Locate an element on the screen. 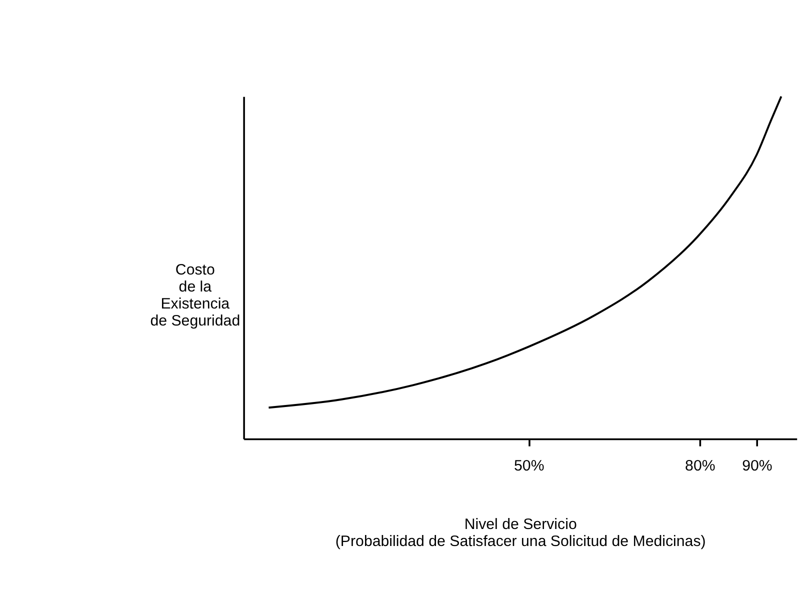  x-tick-label: 90% is located at coordinates (757, 465).